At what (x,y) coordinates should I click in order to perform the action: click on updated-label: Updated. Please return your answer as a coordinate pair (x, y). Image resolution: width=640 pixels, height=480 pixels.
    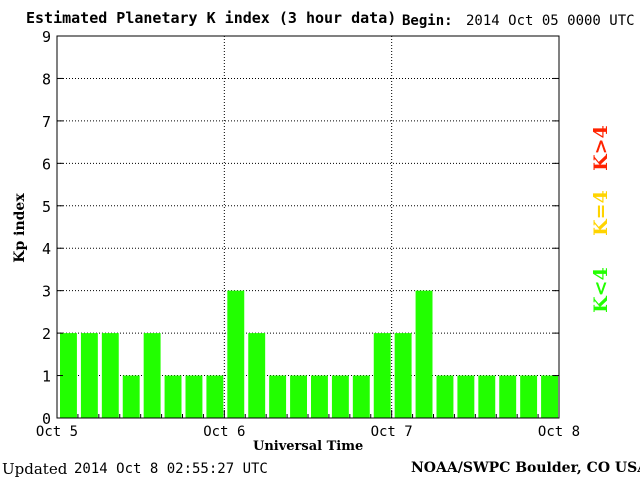
    Looking at the image, I should click on (35, 469).